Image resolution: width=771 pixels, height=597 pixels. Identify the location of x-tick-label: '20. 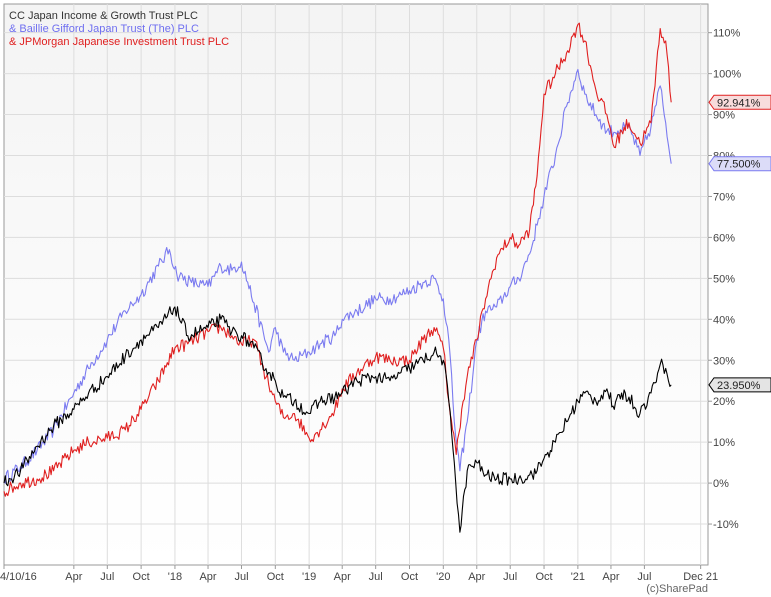
(443, 577).